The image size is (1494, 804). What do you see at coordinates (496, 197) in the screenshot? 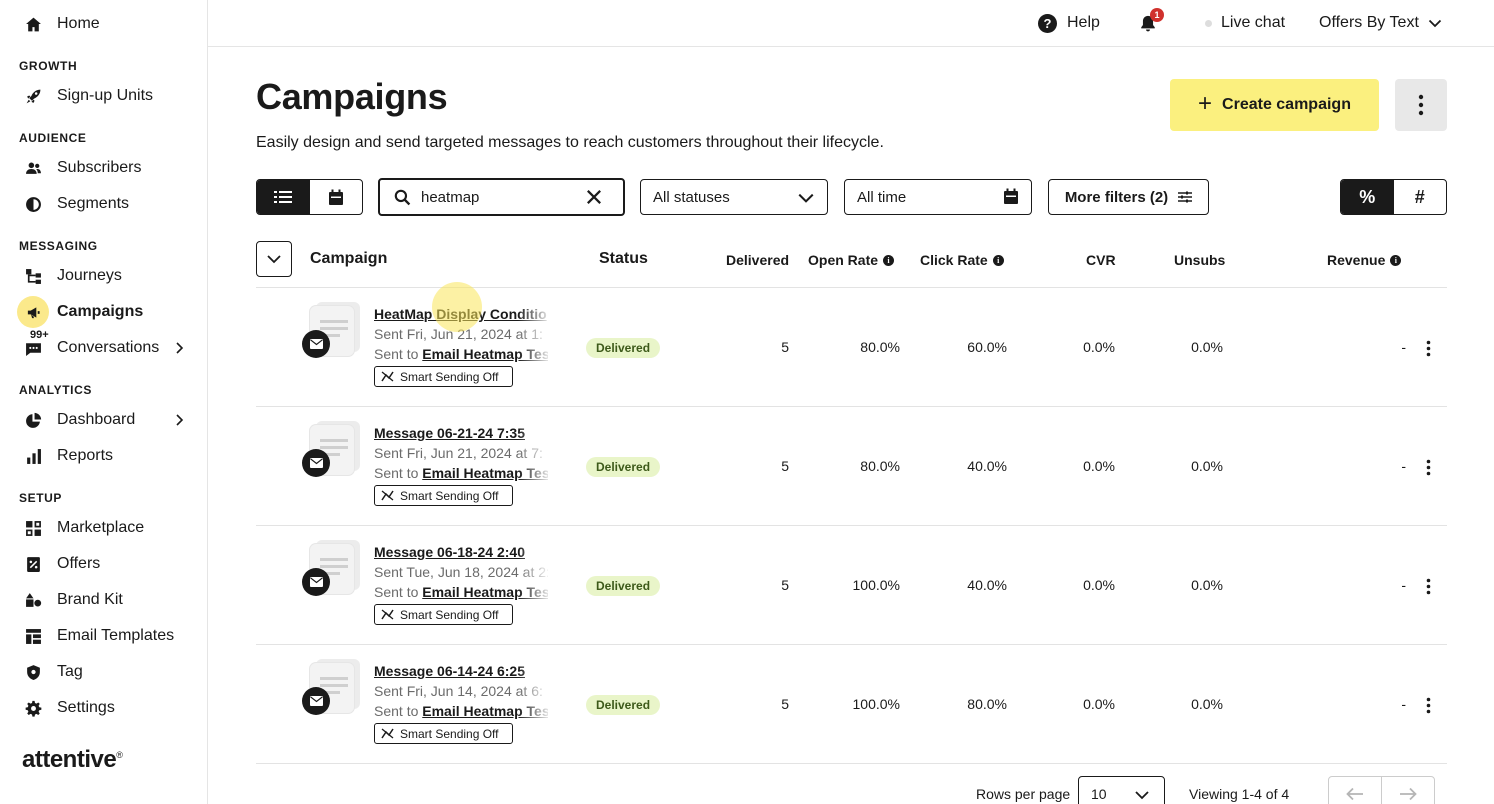
I see `search-input` at bounding box center [496, 197].